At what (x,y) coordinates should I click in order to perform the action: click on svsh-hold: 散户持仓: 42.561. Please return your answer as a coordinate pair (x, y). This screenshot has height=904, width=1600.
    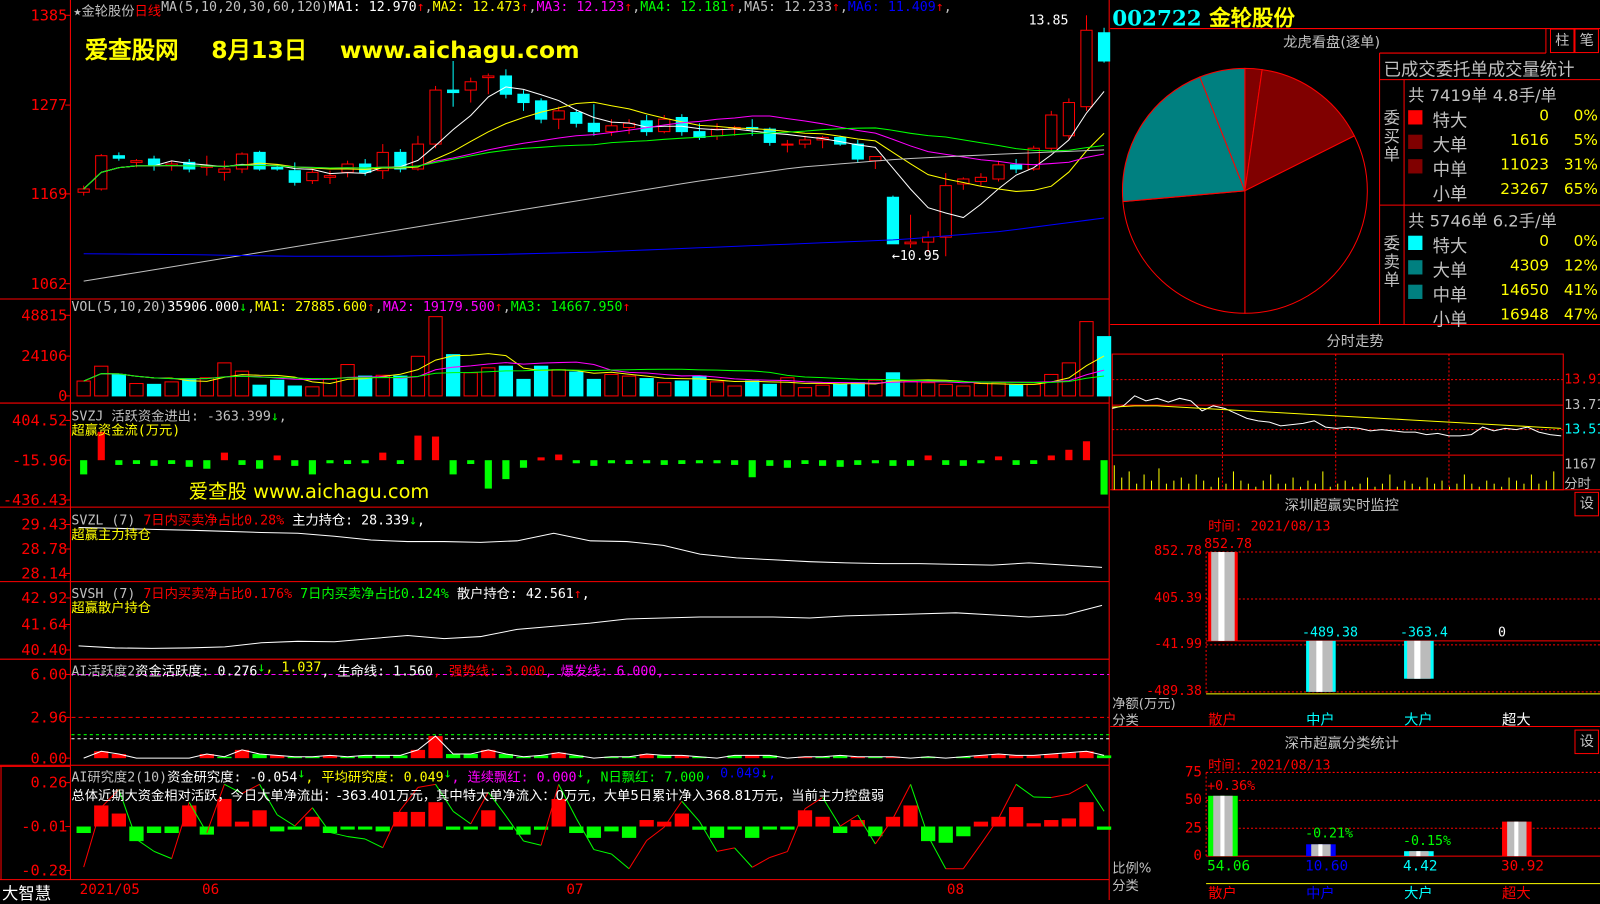
    Looking at the image, I should click on (515, 594).